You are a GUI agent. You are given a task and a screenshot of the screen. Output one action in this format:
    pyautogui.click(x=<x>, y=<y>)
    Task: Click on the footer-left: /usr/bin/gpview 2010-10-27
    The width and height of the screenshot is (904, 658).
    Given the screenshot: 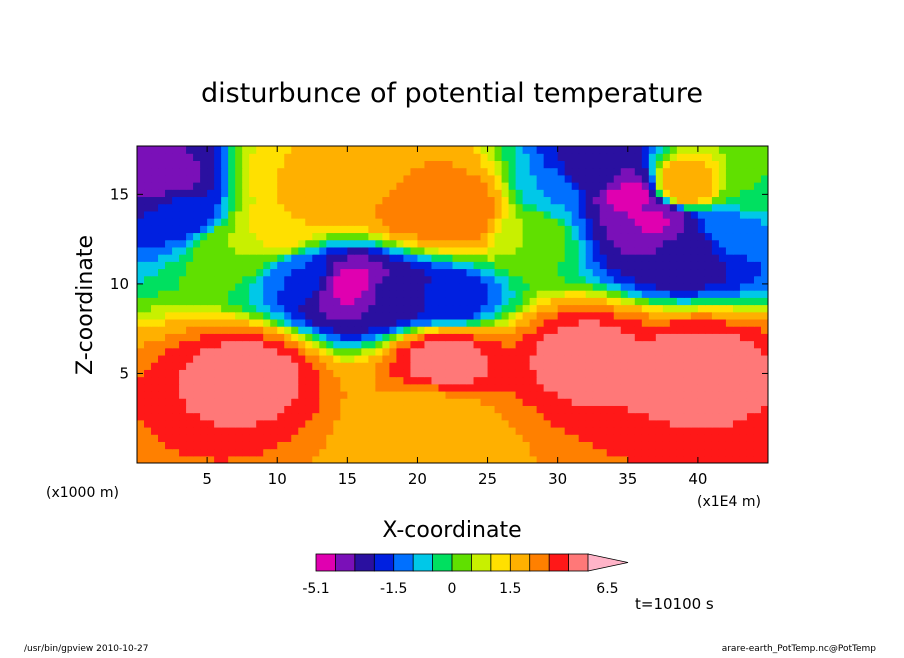 What is the action you would take?
    pyautogui.click(x=86, y=649)
    